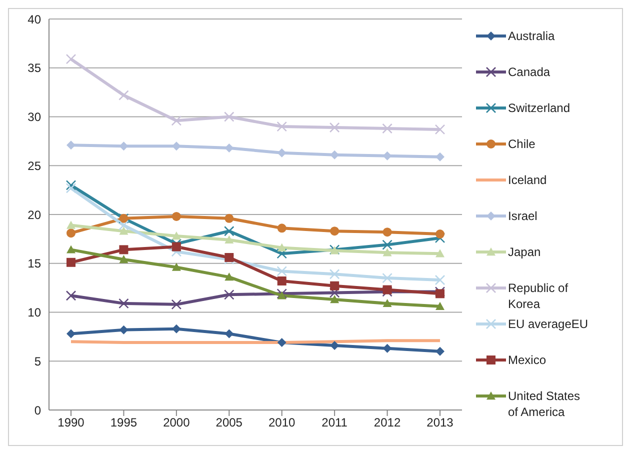 Image resolution: width=631 pixels, height=454 pixels. I want to click on x-tick-label: 2011, so click(335, 423).